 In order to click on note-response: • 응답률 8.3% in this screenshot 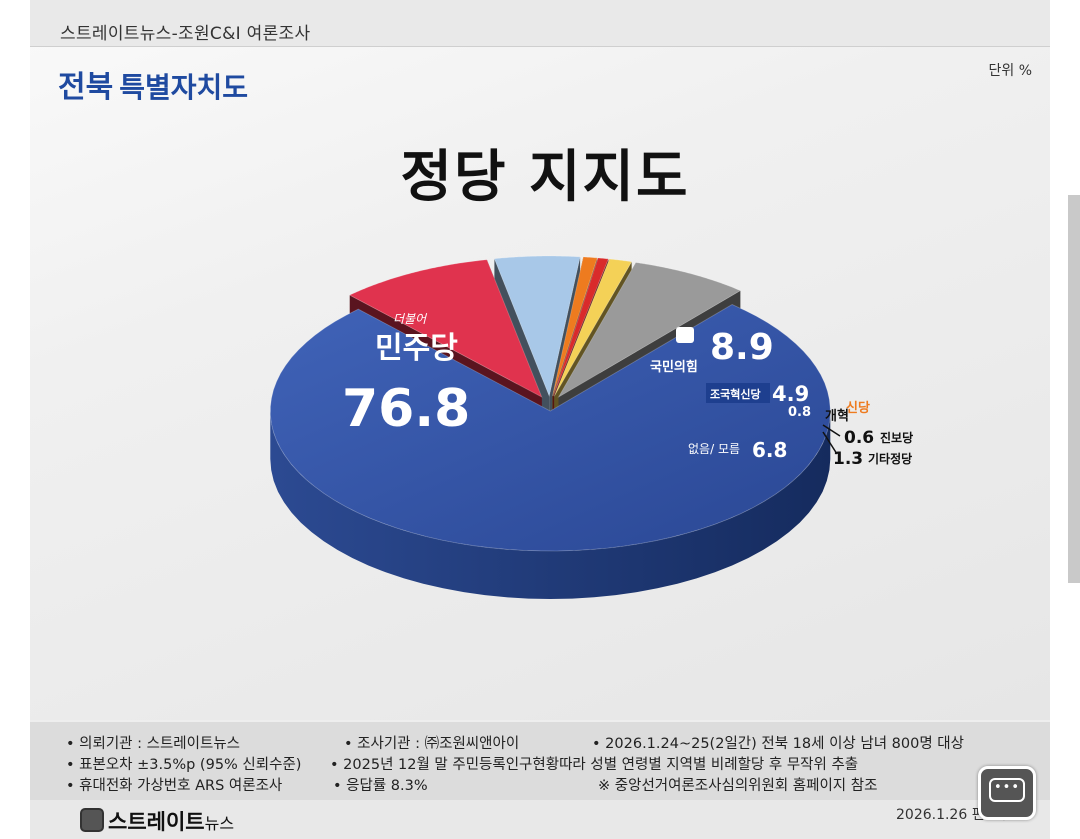, I will do `click(380, 786)`.